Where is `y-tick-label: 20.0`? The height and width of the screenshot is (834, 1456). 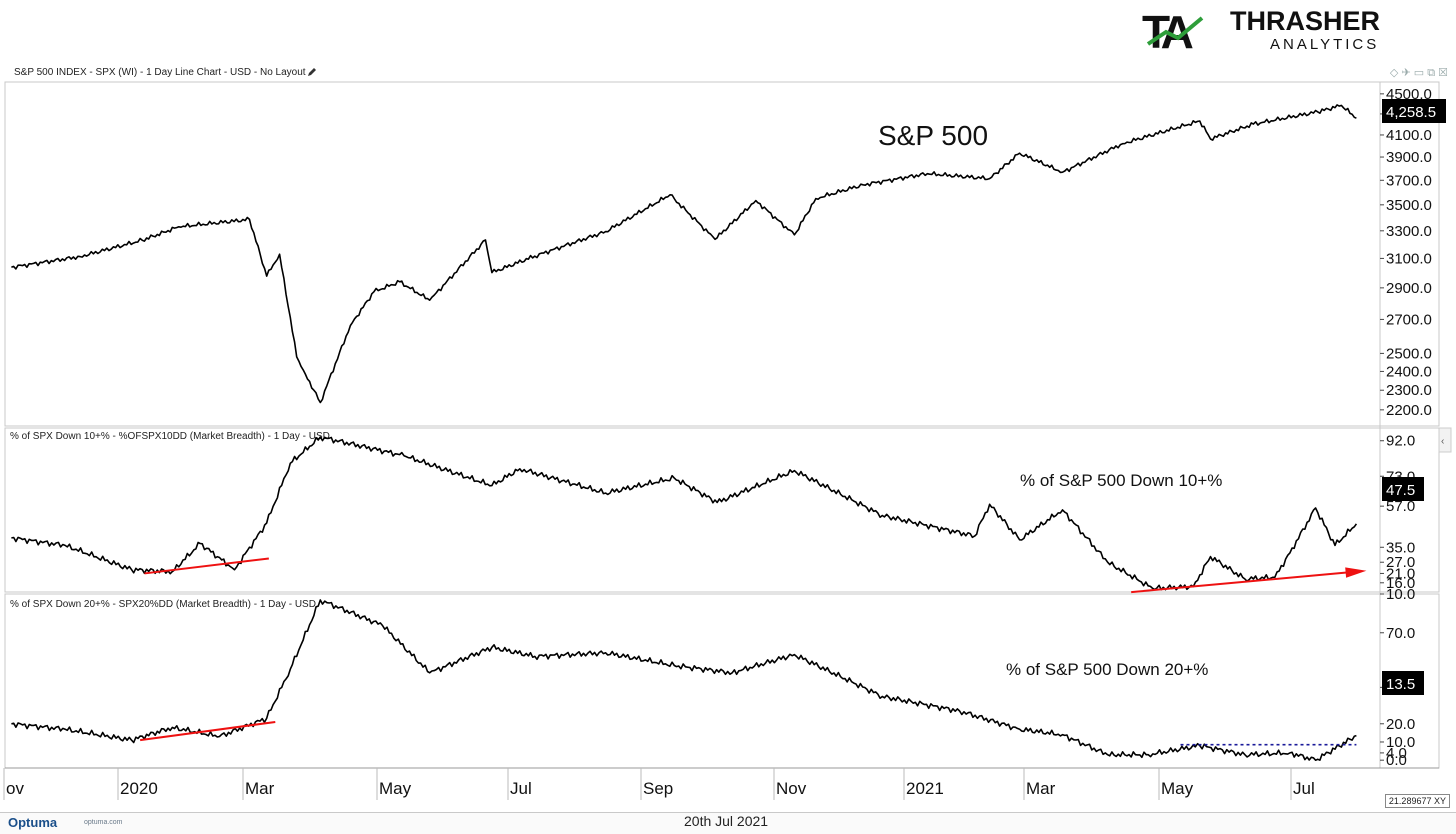 y-tick-label: 20.0 is located at coordinates (1400, 724).